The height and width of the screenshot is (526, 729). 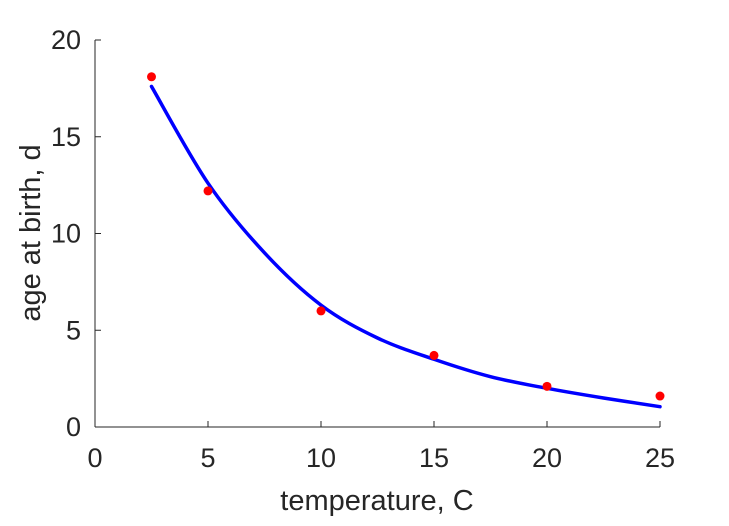 What do you see at coordinates (73, 427) in the screenshot?
I see `y-tick-label: 0` at bounding box center [73, 427].